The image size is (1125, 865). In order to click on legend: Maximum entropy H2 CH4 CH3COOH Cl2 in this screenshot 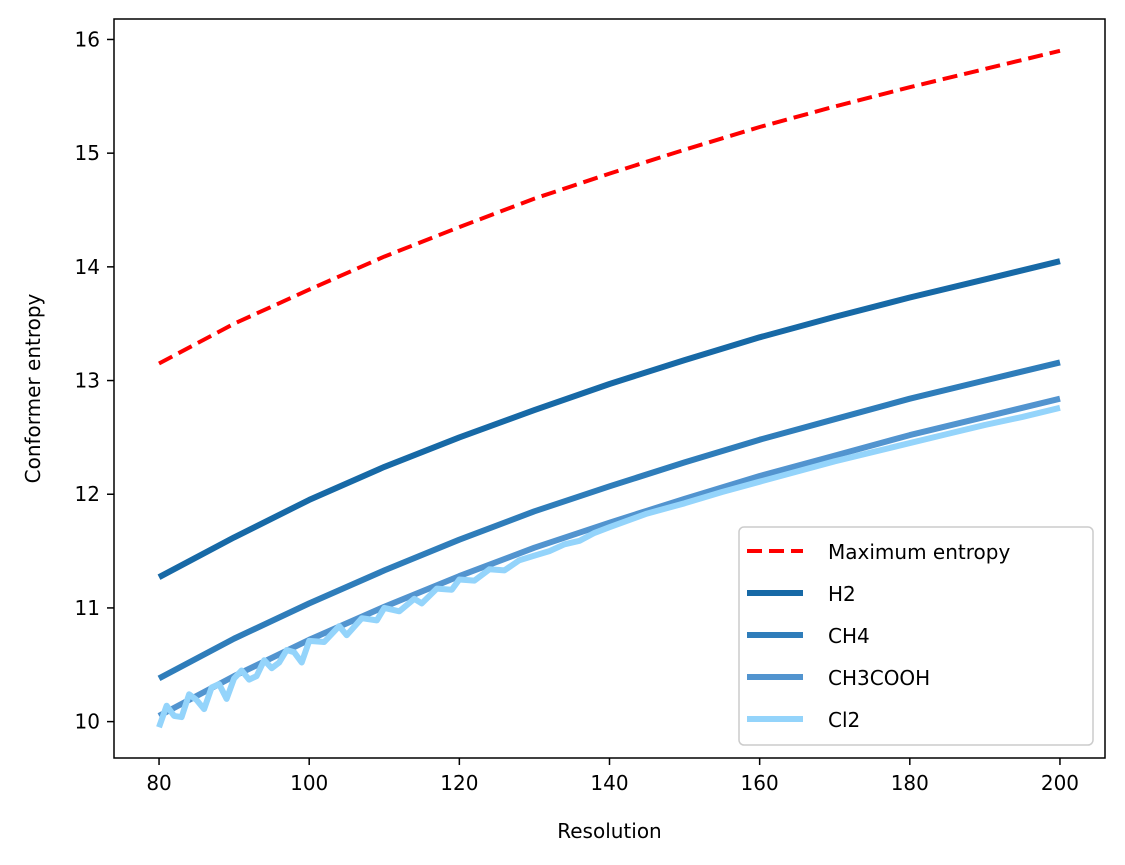, I will do `click(916, 636)`.